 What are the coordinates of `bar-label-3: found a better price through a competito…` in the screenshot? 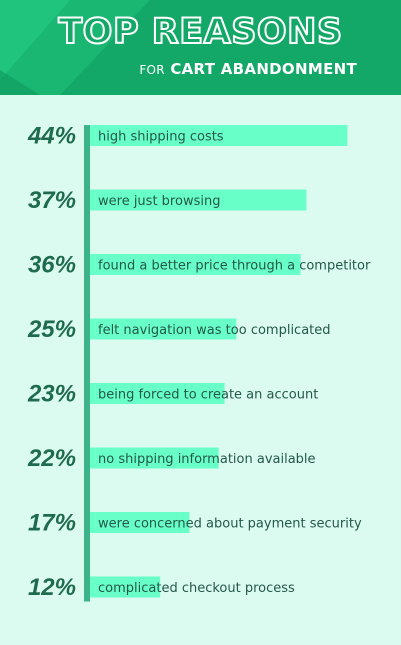 It's located at (234, 266).